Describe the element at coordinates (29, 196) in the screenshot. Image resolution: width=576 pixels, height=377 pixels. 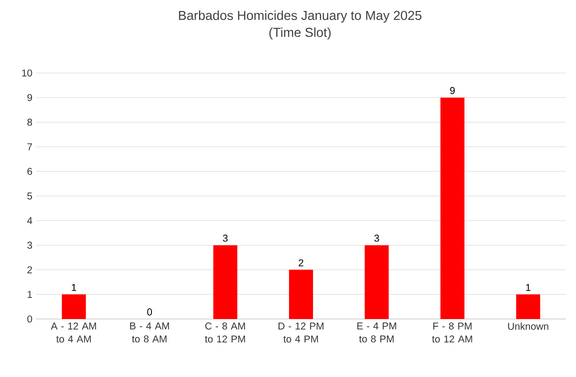
I see `y-tick-label: 5` at that location.